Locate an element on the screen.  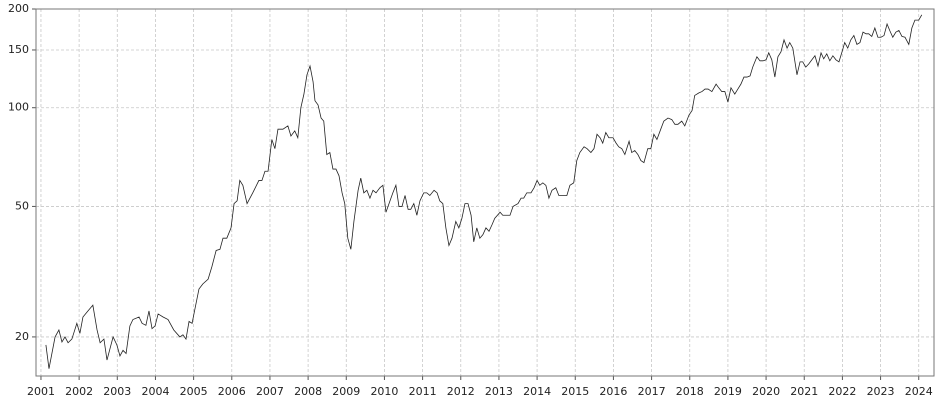
x-tick-label: 2013 is located at coordinates (499, 391).